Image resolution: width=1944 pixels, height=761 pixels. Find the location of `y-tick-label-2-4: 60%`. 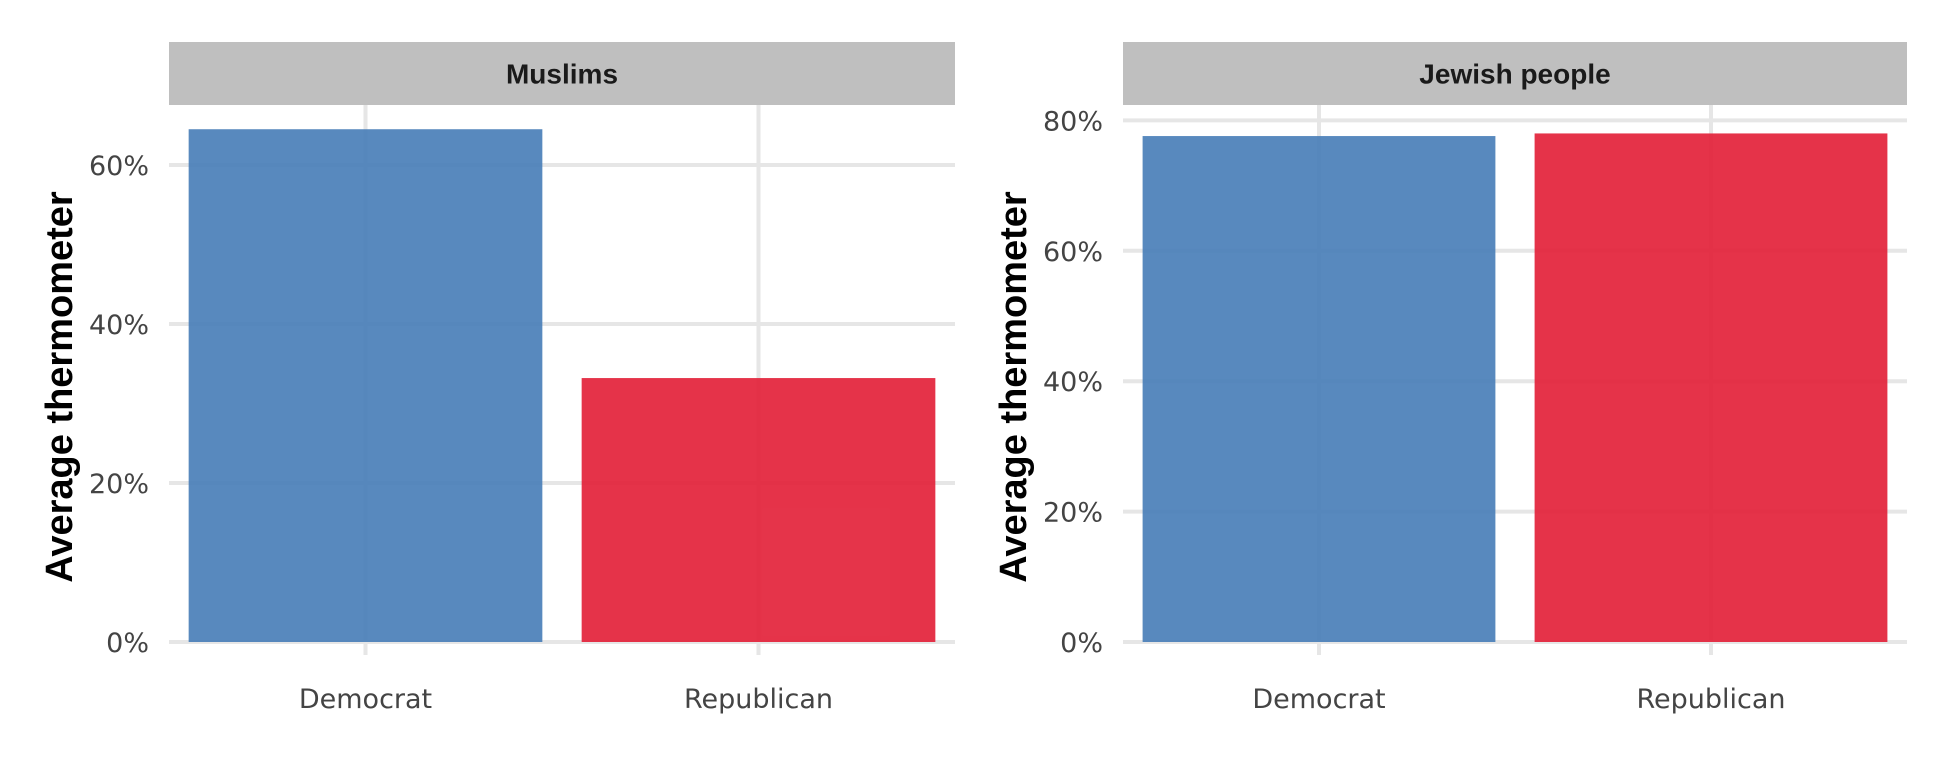

y-tick-label-2-4: 60% is located at coordinates (1073, 252).